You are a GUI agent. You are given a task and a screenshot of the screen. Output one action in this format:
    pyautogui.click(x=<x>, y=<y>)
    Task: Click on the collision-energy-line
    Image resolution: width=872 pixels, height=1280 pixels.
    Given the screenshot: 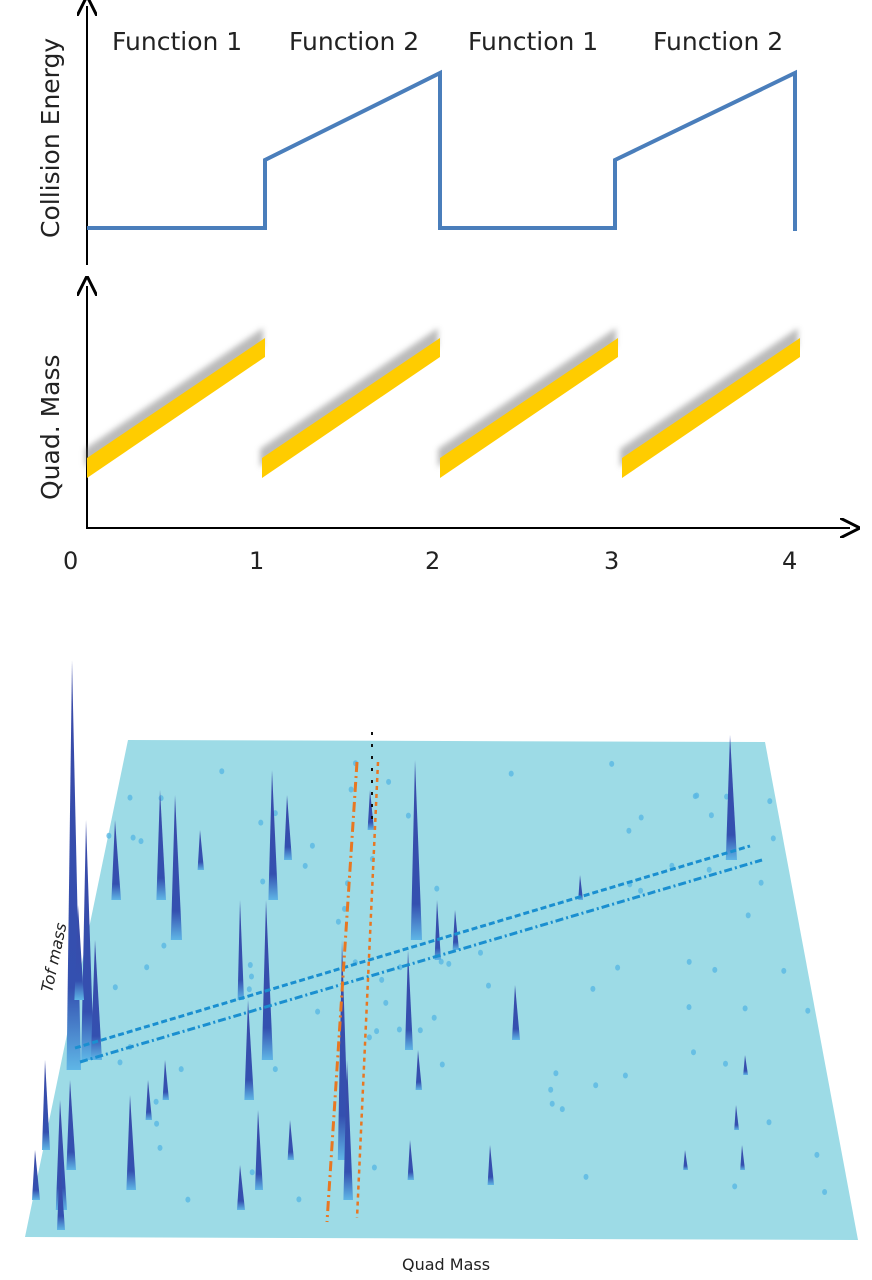 What is the action you would take?
    pyautogui.click(x=442, y=150)
    